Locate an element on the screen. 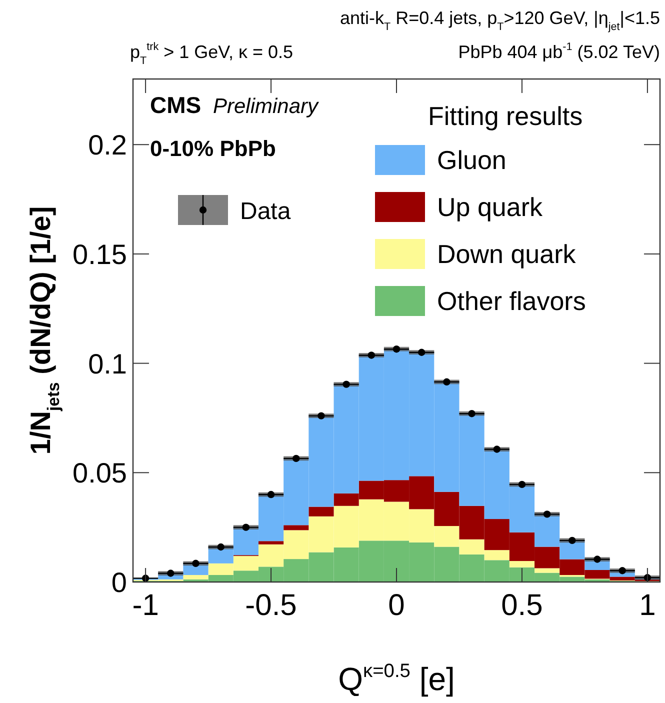 The image size is (665, 703). y-tick-label: 0.1 is located at coordinates (107, 364).